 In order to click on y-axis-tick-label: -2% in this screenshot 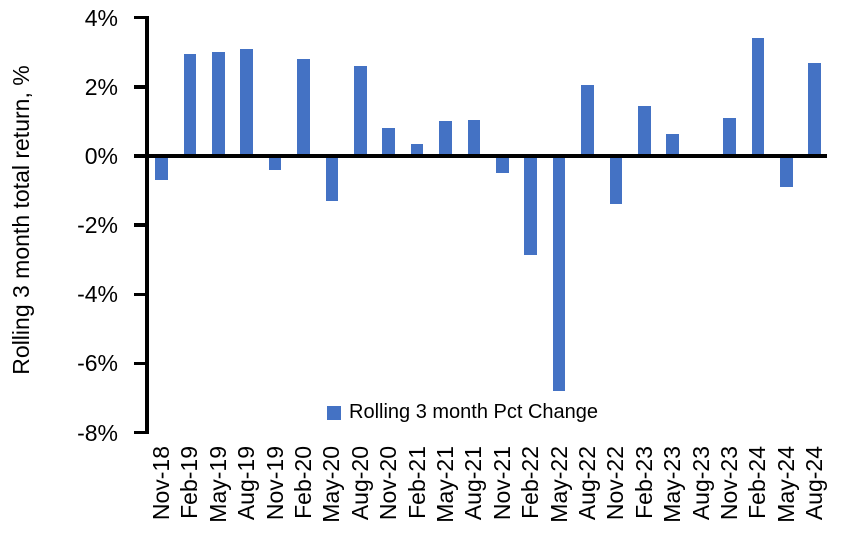, I will do `click(97, 225)`.